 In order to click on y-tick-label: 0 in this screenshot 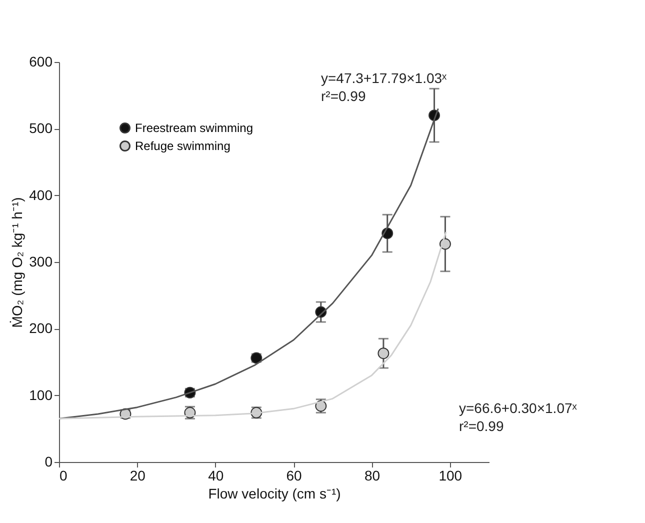, I will do `click(48, 462)`.